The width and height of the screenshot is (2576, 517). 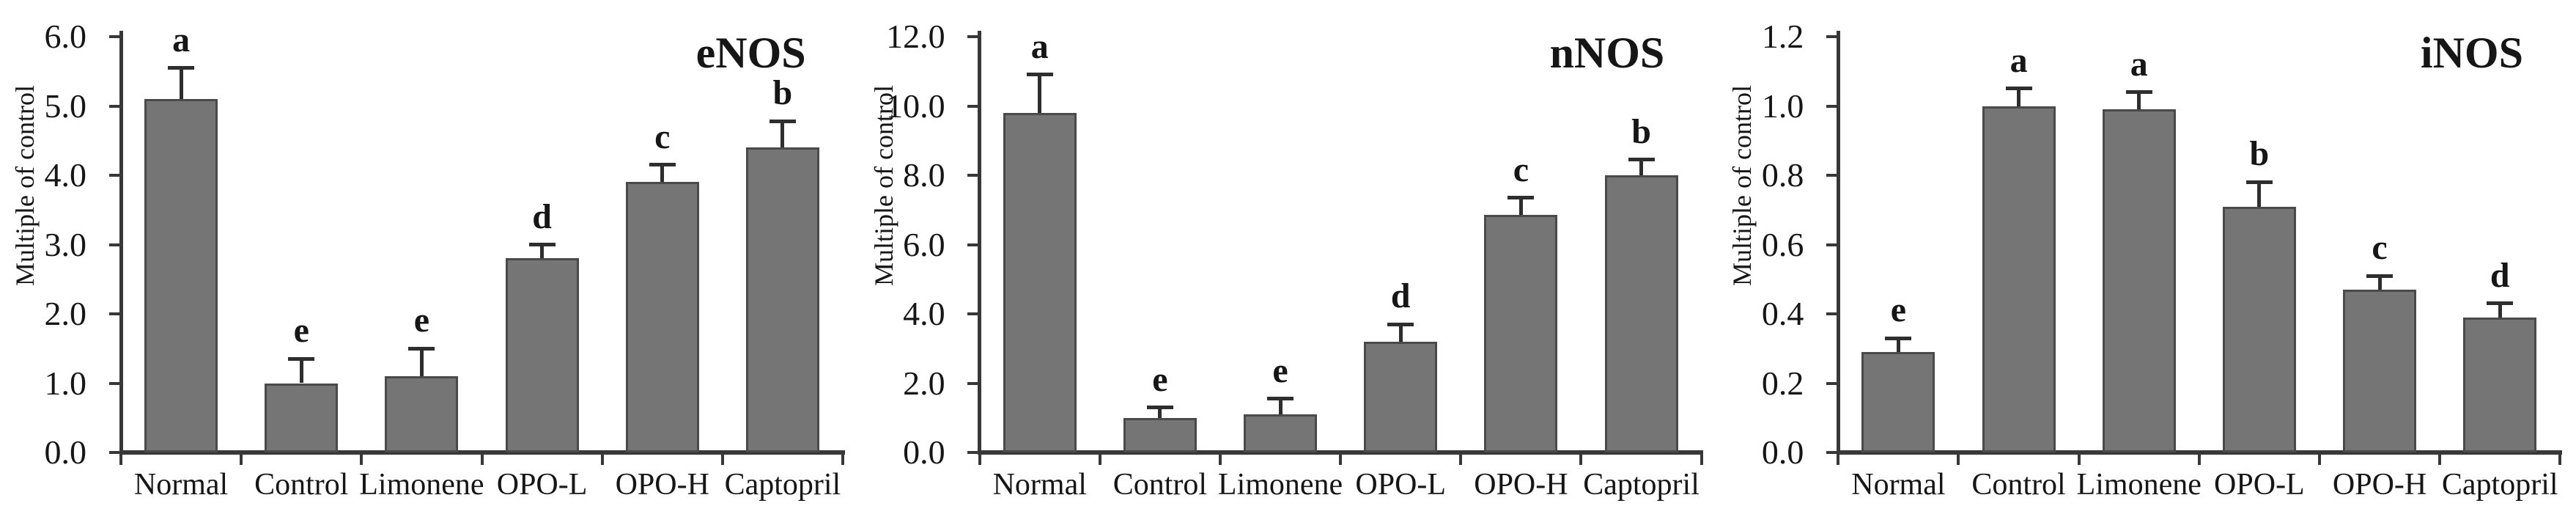 I want to click on x-category-label: Control, so click(x=1160, y=485).